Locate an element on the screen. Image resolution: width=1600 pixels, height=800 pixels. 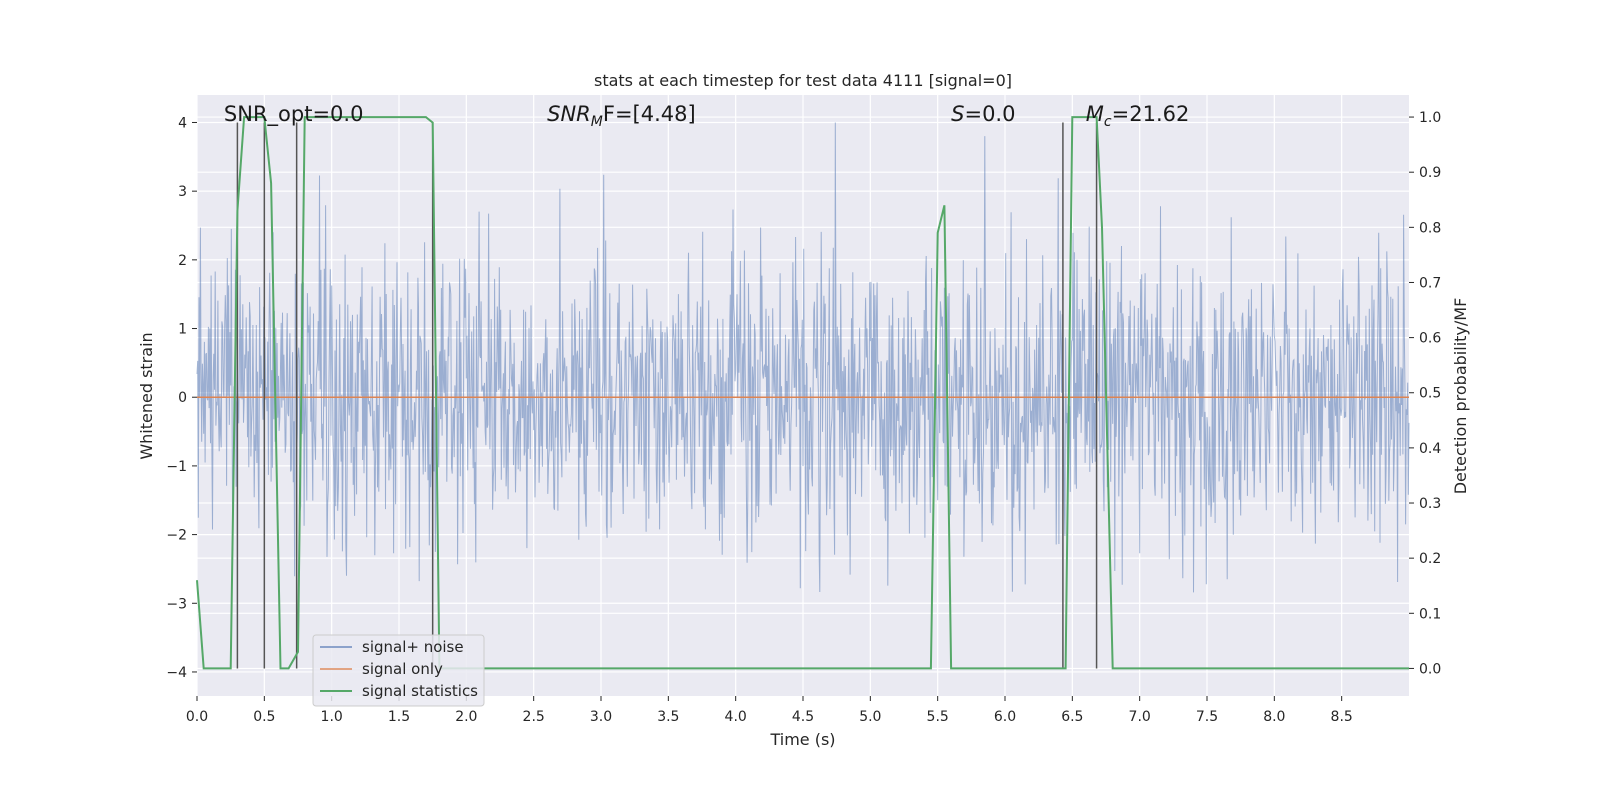
y-axis-right: 0.0 0.1 0.2 0.3 0.4 0.5 0.6 0.7 0.8 0.9 1.0 is located at coordinates (1425, 393).